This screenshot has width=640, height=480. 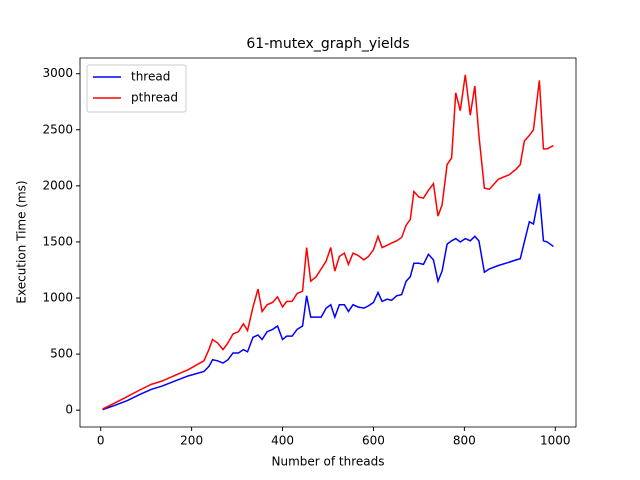 I want to click on x-axis-label: Number of threads, so click(x=328, y=462).